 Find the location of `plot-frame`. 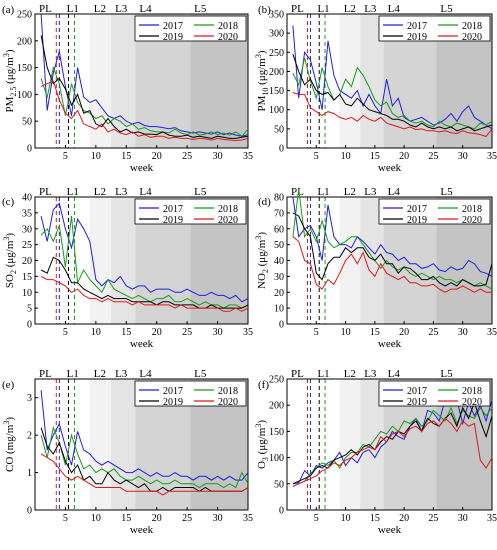

plot-frame is located at coordinates (141, 81).